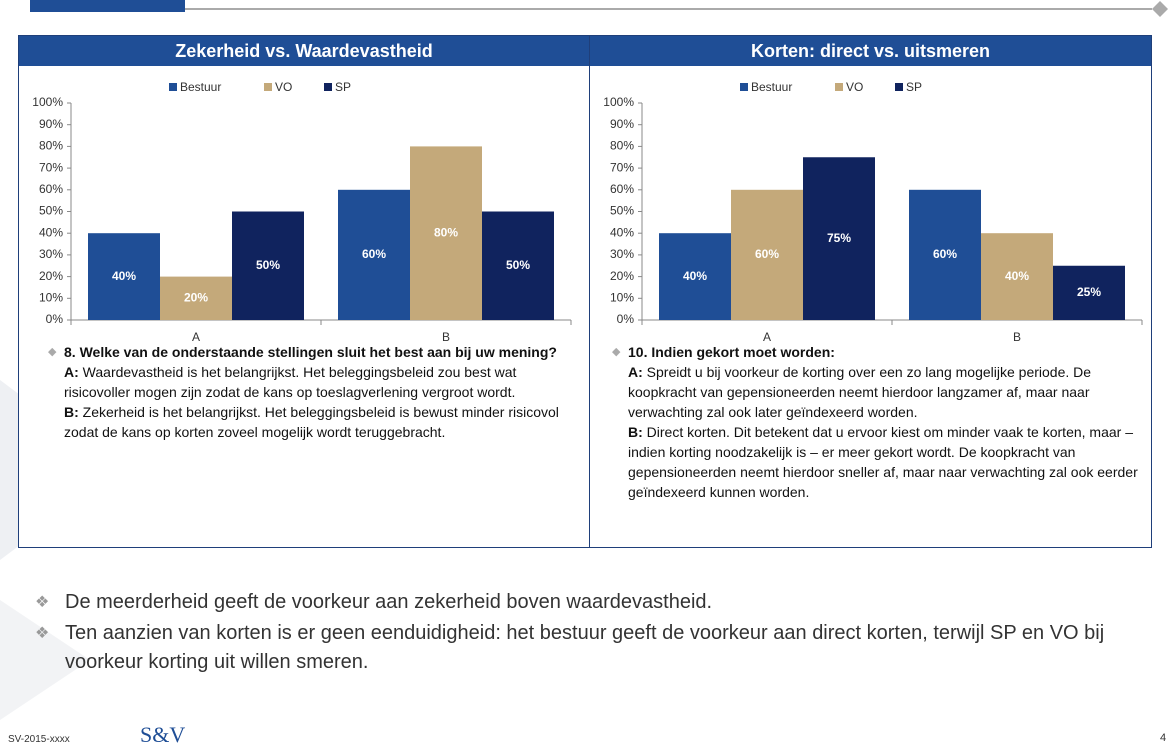  I want to click on chevron, so click(45, 660).